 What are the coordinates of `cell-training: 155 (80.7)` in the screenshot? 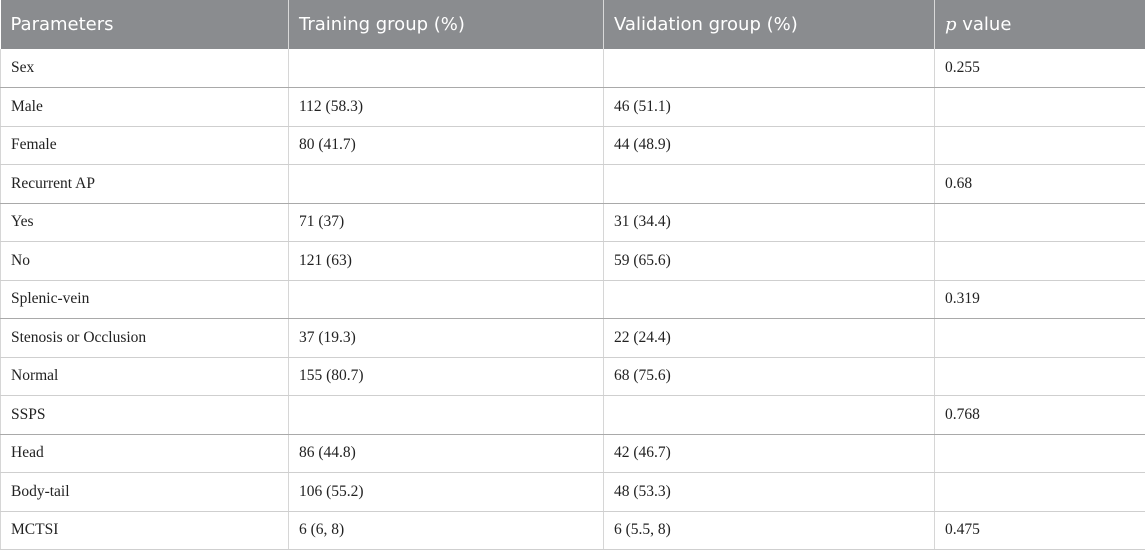 It's located at (446, 376).